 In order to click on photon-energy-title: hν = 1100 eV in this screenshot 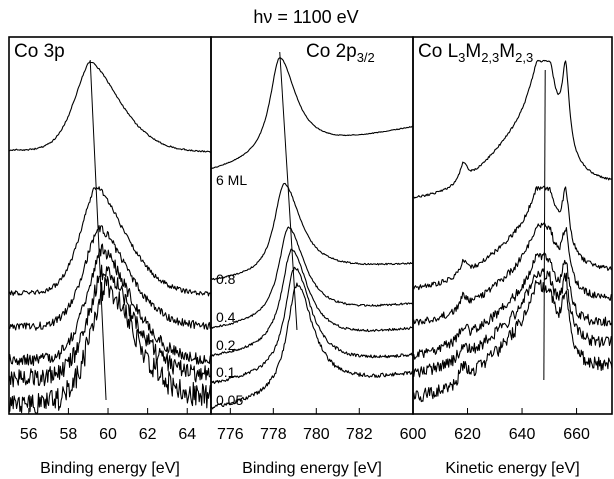, I will do `click(305, 17)`.